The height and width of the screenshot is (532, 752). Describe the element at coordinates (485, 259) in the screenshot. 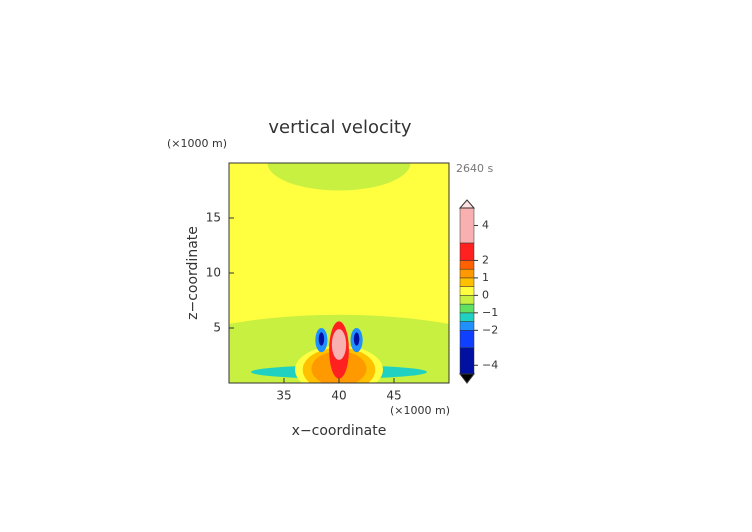

I see `colorbar-tick-label: 2` at that location.